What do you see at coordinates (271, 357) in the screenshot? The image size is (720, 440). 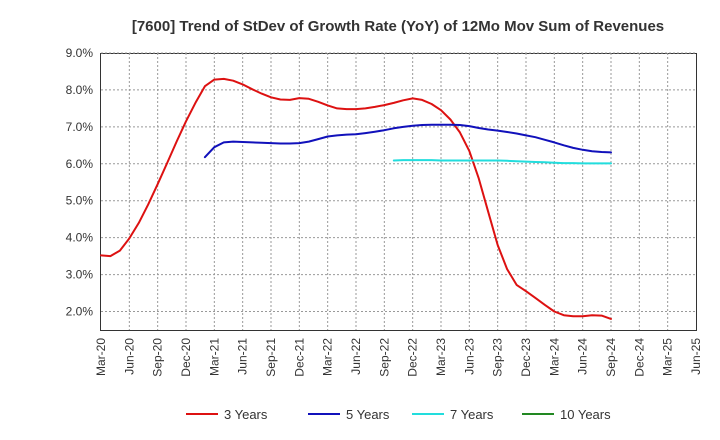 I see `x-tick-label: Sep-21` at bounding box center [271, 357].